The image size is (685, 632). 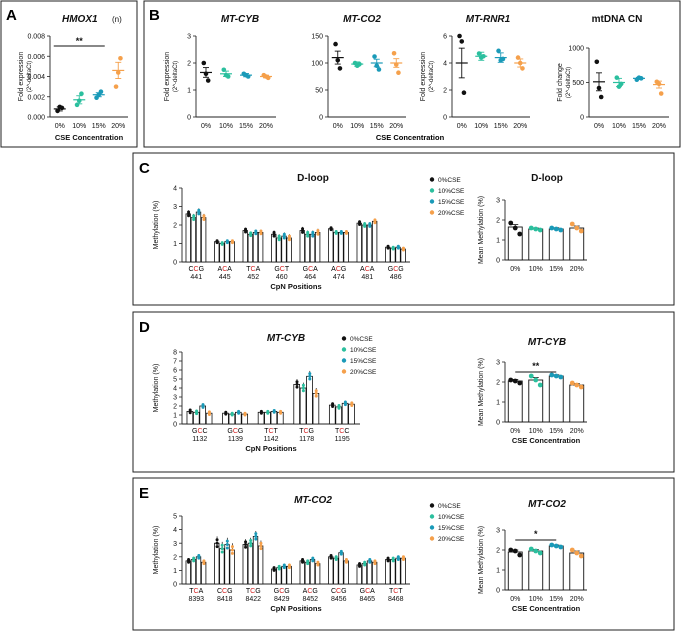 I want to click on y-tick-label: 6, so click(x=175, y=371).